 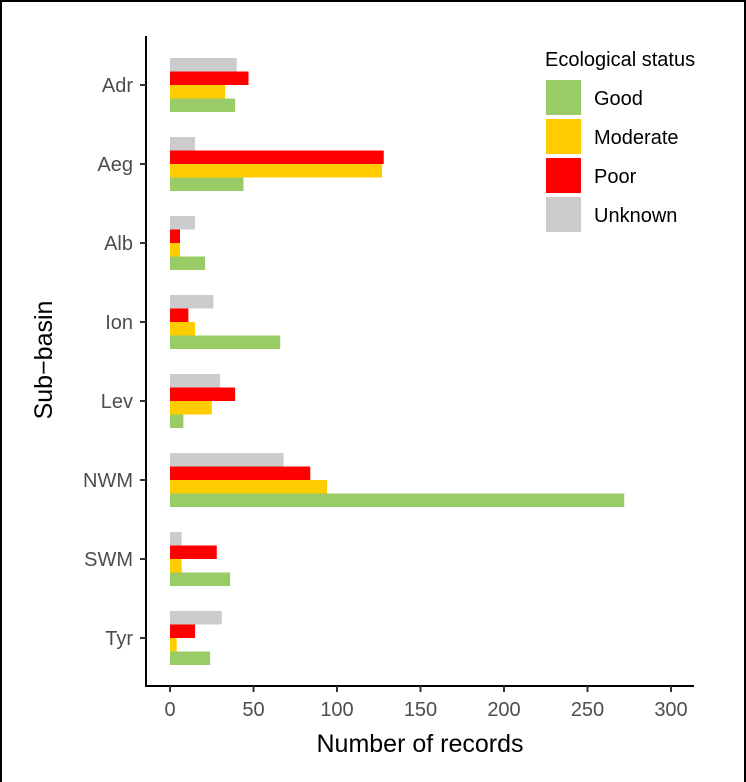 What do you see at coordinates (193, 552) in the screenshot?
I see `bar-swm-poor` at bounding box center [193, 552].